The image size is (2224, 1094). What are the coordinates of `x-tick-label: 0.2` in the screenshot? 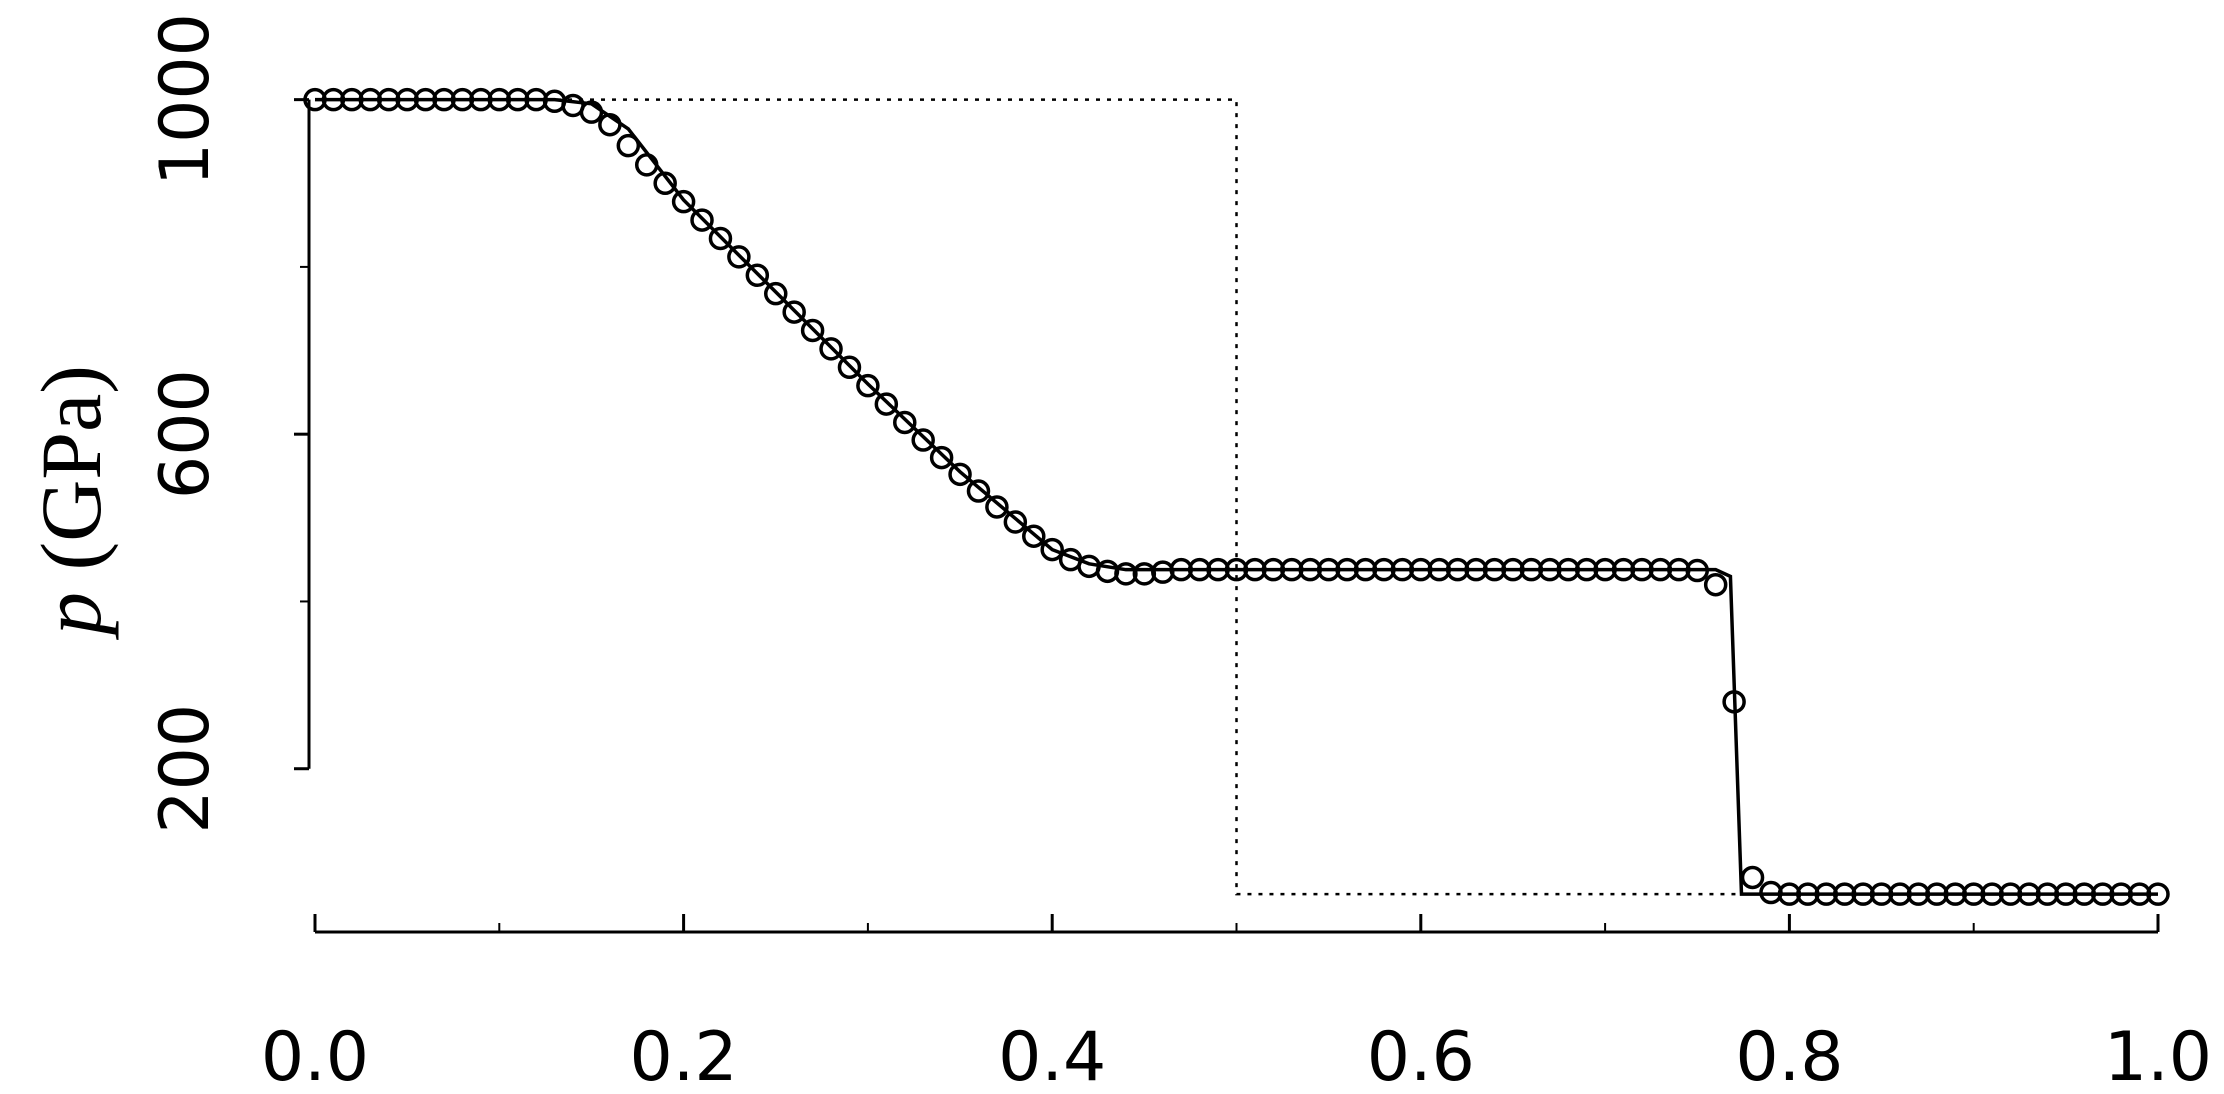 It's located at (684, 1056).